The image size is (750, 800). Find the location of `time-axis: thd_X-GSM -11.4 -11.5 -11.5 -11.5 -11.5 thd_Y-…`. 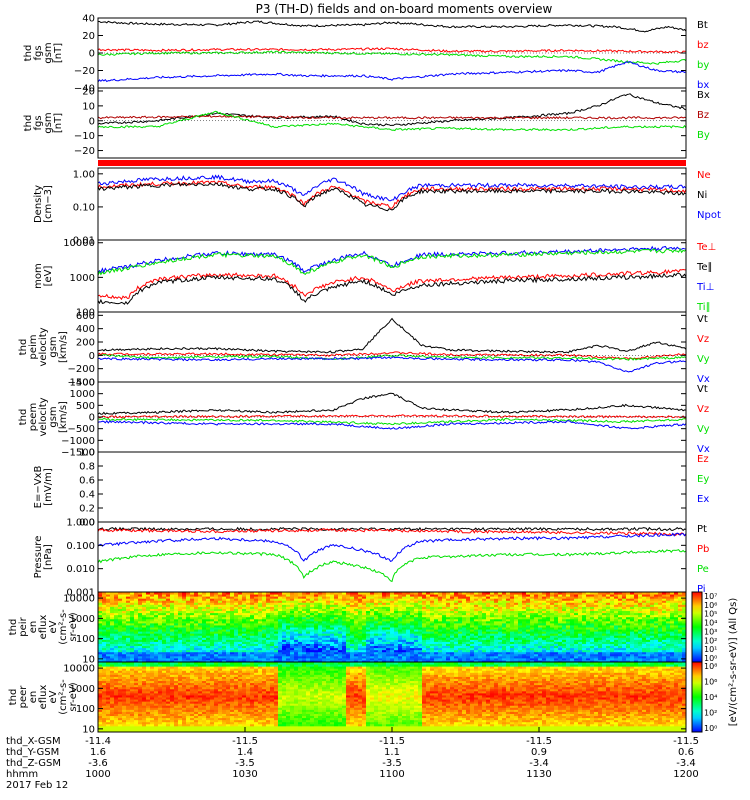

time-axis: thd_X-GSM -11.4 -11.5 -11.5 -11.5 -11.5 thd_Y-… is located at coordinates (352, 759).